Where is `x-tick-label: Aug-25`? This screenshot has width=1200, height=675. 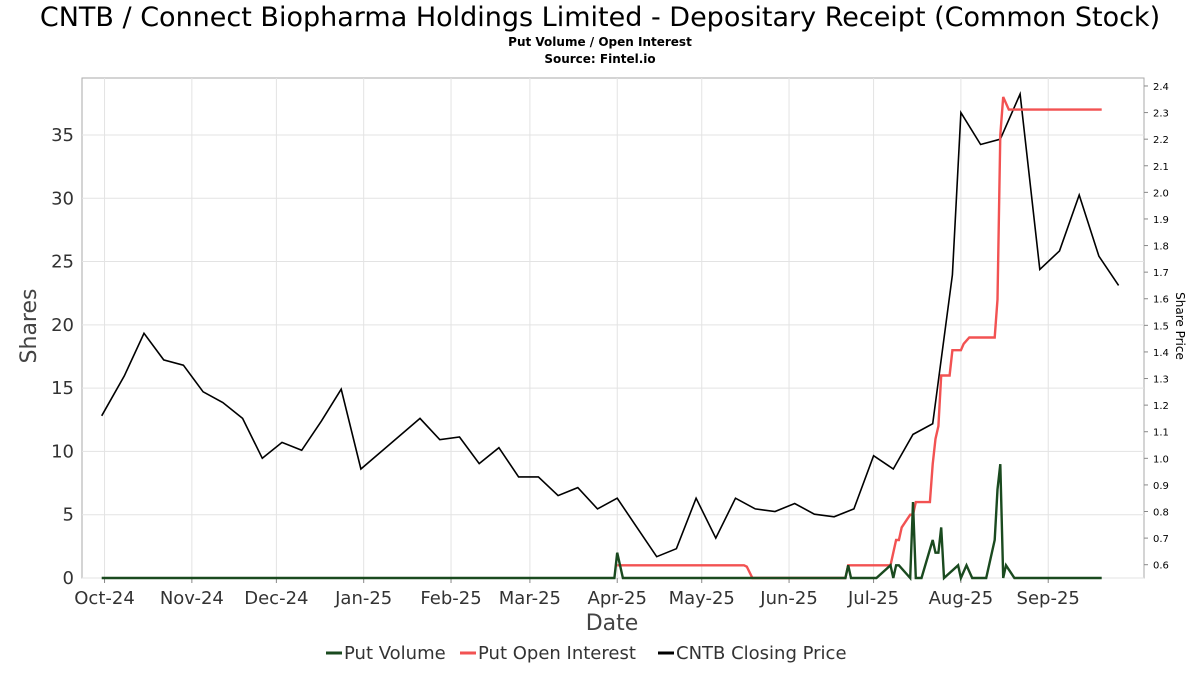 x-tick-label: Aug-25 is located at coordinates (961, 598).